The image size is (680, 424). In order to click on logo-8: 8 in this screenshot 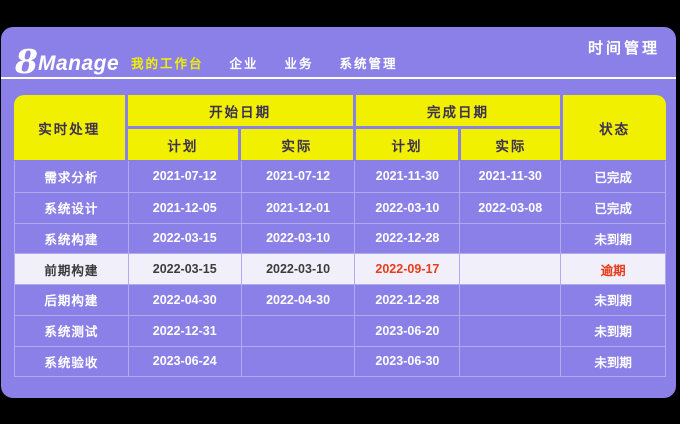, I will do `click(26, 61)`.